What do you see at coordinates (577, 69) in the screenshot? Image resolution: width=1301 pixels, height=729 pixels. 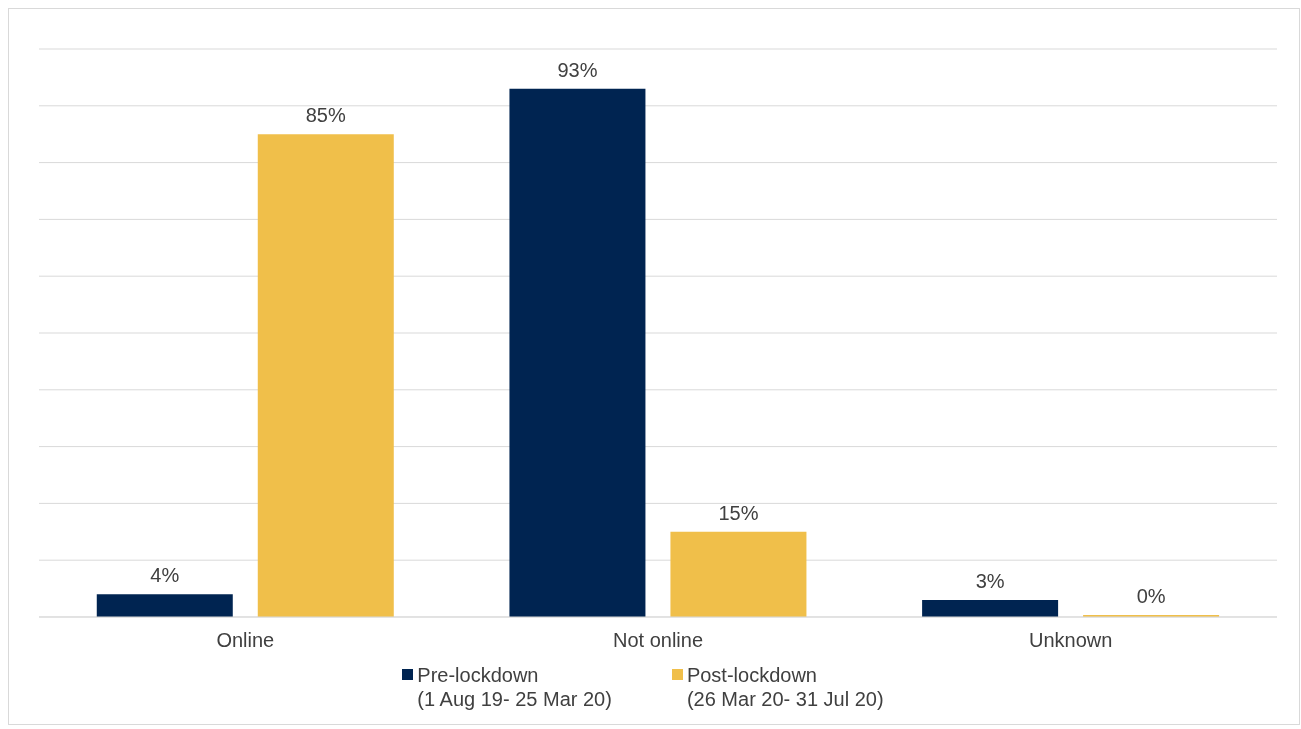 I see `data-label: 93%` at bounding box center [577, 69].